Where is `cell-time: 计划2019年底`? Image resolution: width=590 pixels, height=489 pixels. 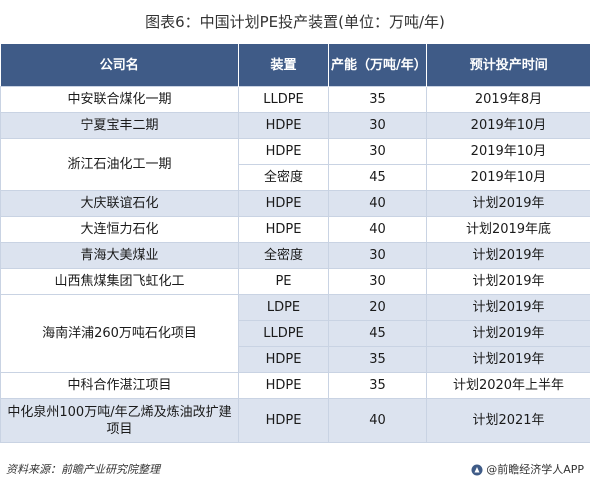 cell-time: 计划2019年底 is located at coordinates (508, 229).